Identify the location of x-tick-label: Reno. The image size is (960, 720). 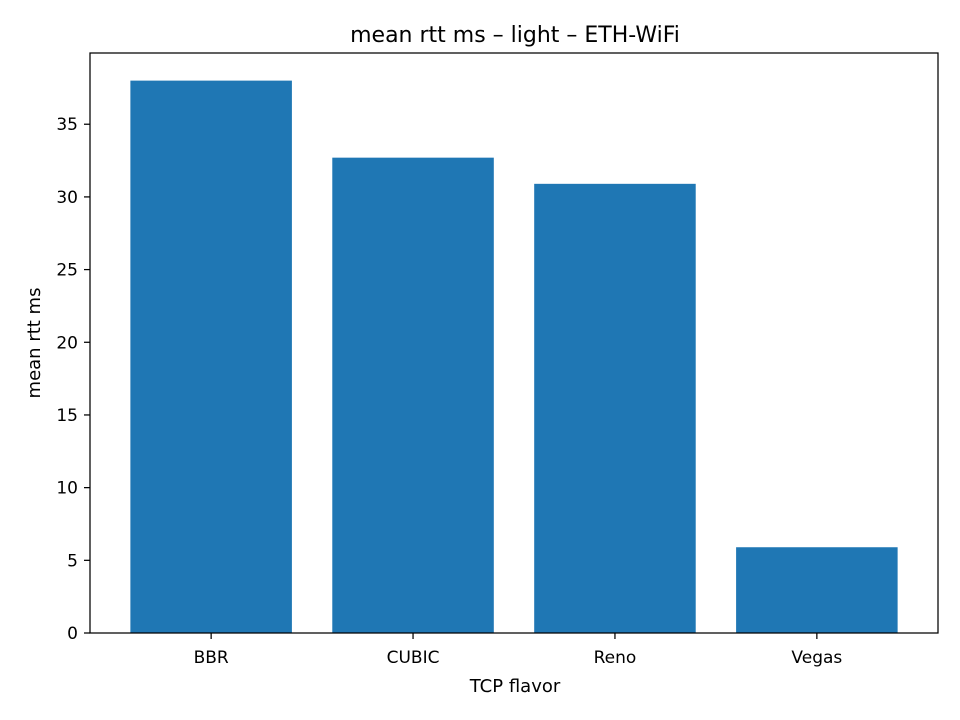
(615, 658).